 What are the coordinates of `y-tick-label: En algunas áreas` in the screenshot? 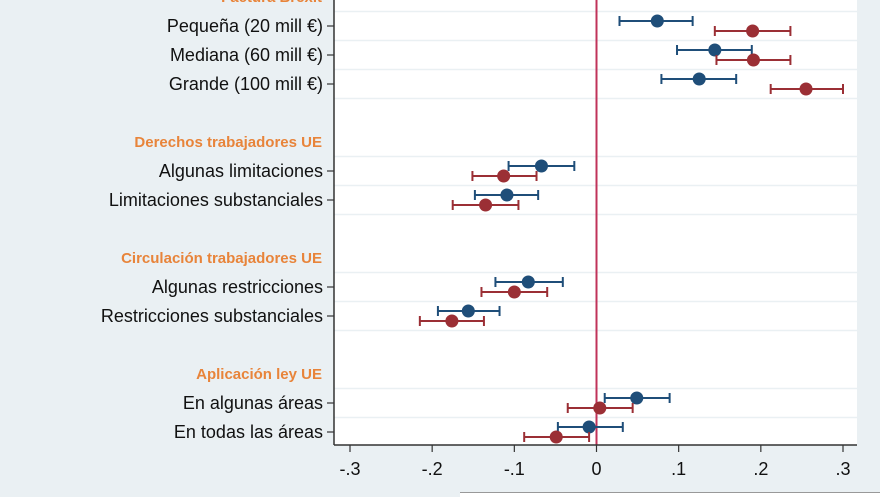 It's located at (253, 403).